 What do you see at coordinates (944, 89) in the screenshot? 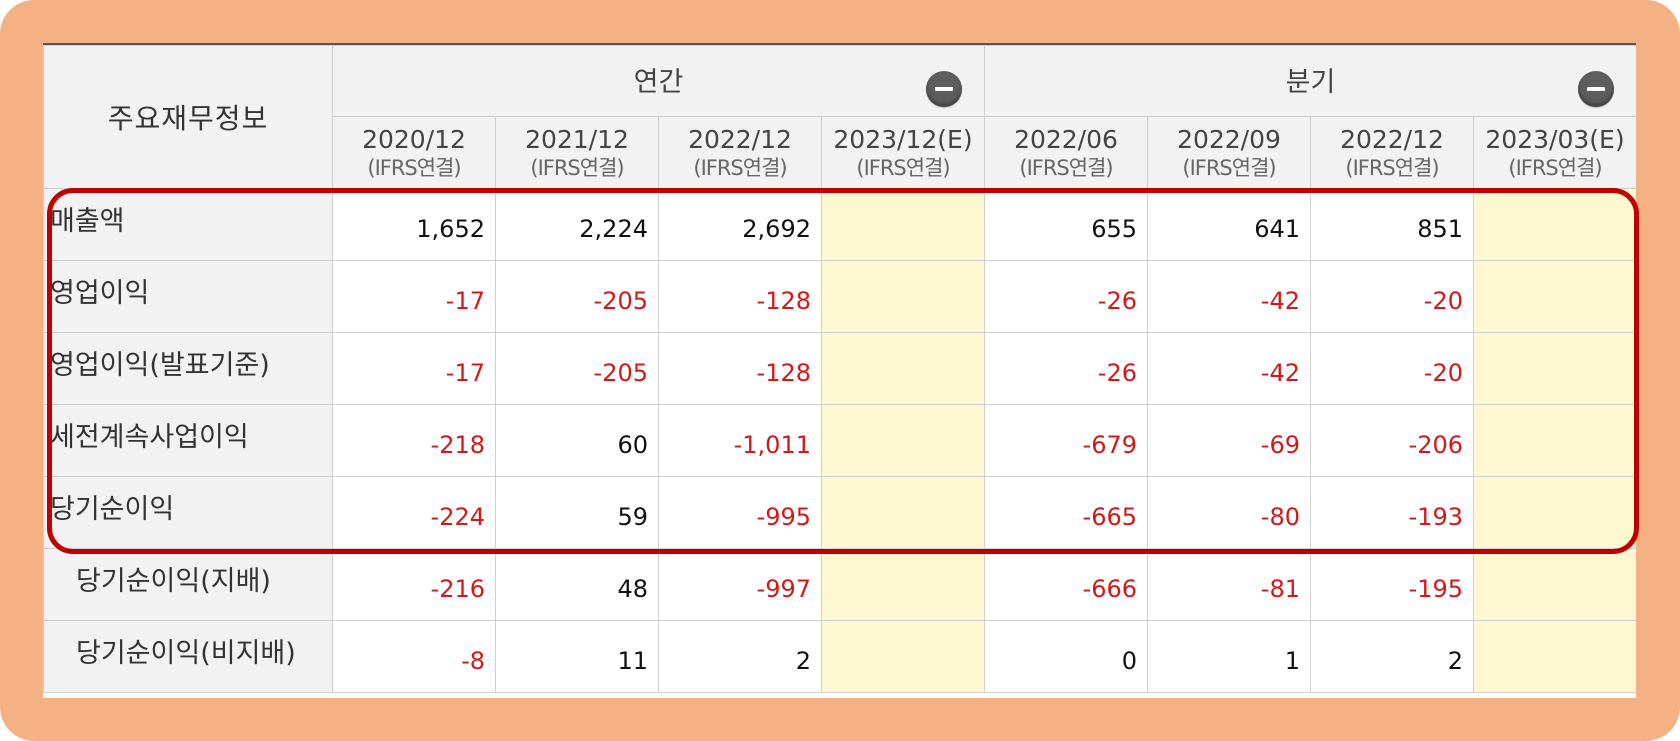
I see `annual-collapse-button` at bounding box center [944, 89].